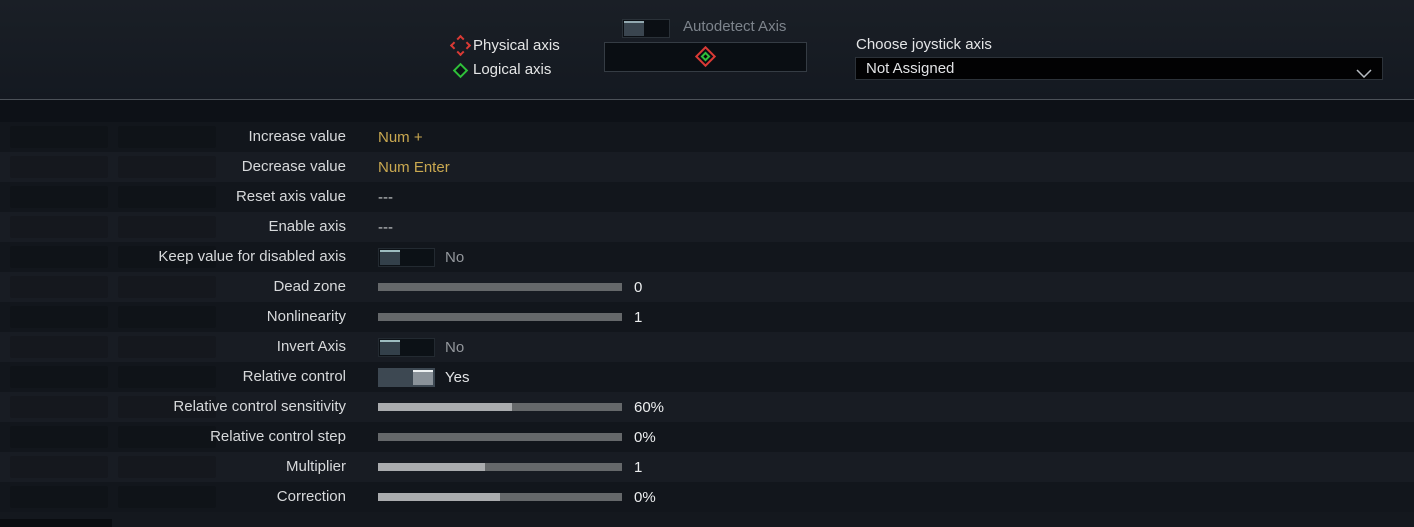  What do you see at coordinates (707, 437) in the screenshot?
I see `settings-row: Relative control step 0%` at bounding box center [707, 437].